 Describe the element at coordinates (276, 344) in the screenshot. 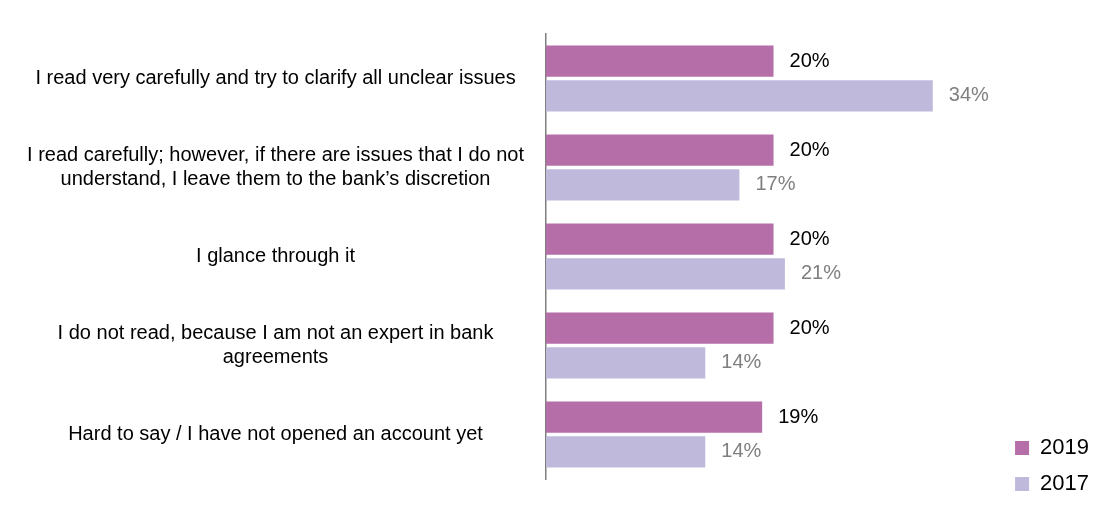

I see `y-tick-label: I do not read, because I am not an expert in bank agreements` at that location.